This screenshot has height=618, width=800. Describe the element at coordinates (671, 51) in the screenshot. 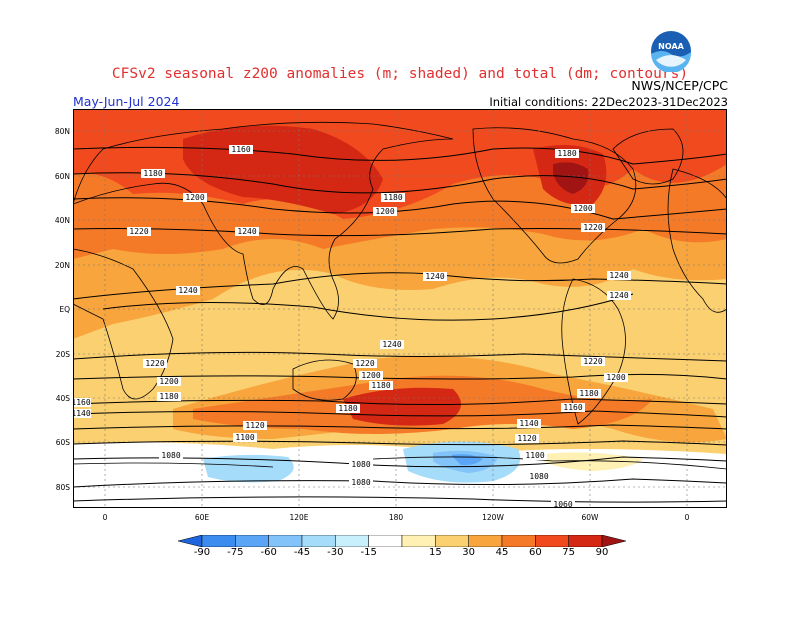

I see `noaa-logo: NOAA` at that location.